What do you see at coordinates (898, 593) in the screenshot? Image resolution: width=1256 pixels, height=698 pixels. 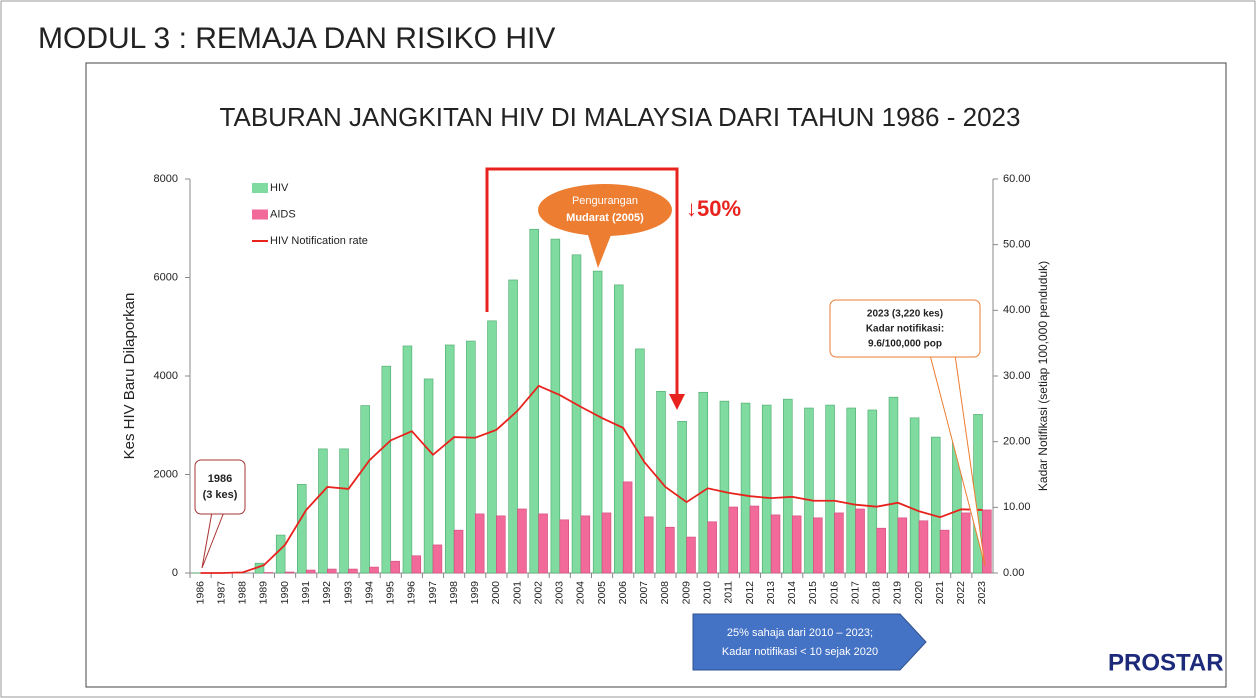 I see `x-tick-label: 2019` at bounding box center [898, 593].